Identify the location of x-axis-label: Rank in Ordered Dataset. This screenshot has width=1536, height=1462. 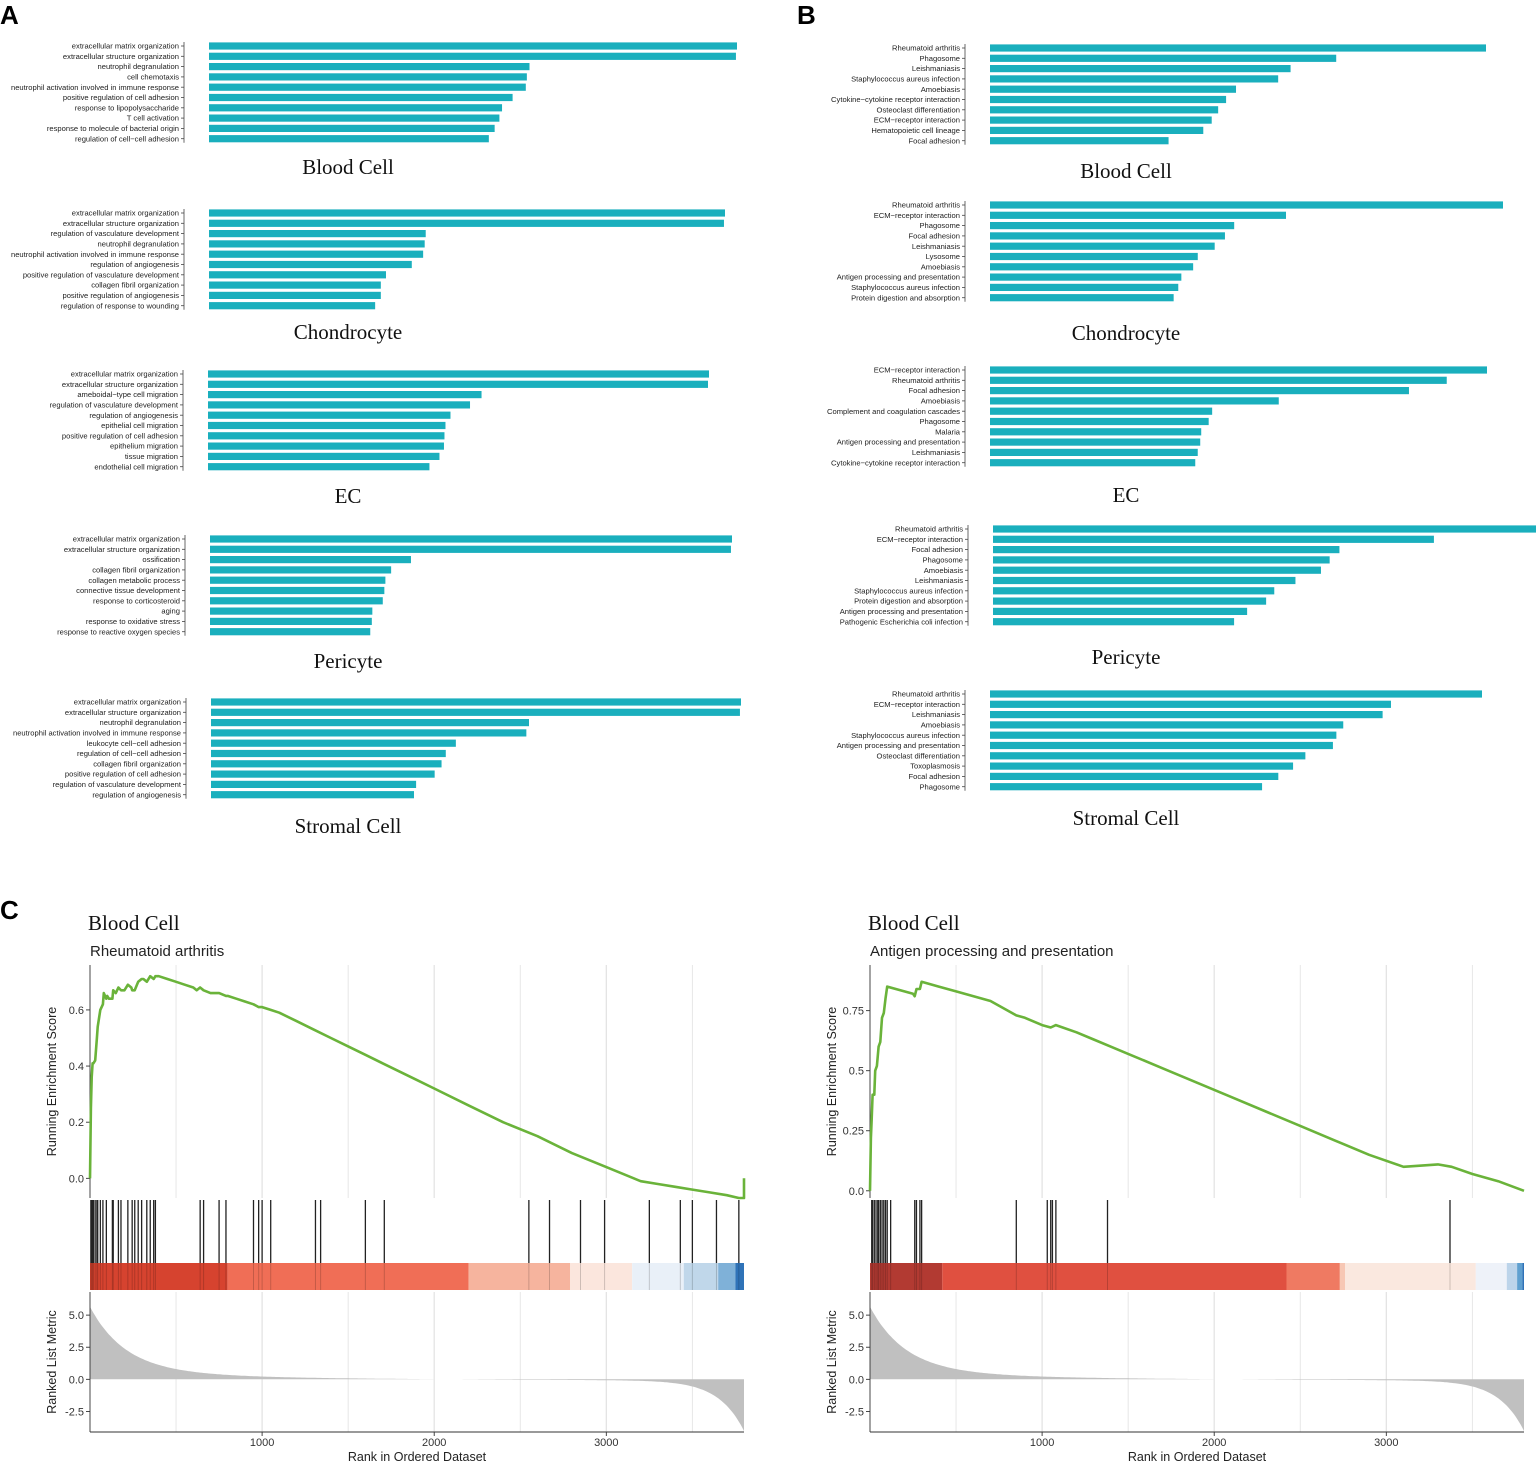
(1197, 1456).